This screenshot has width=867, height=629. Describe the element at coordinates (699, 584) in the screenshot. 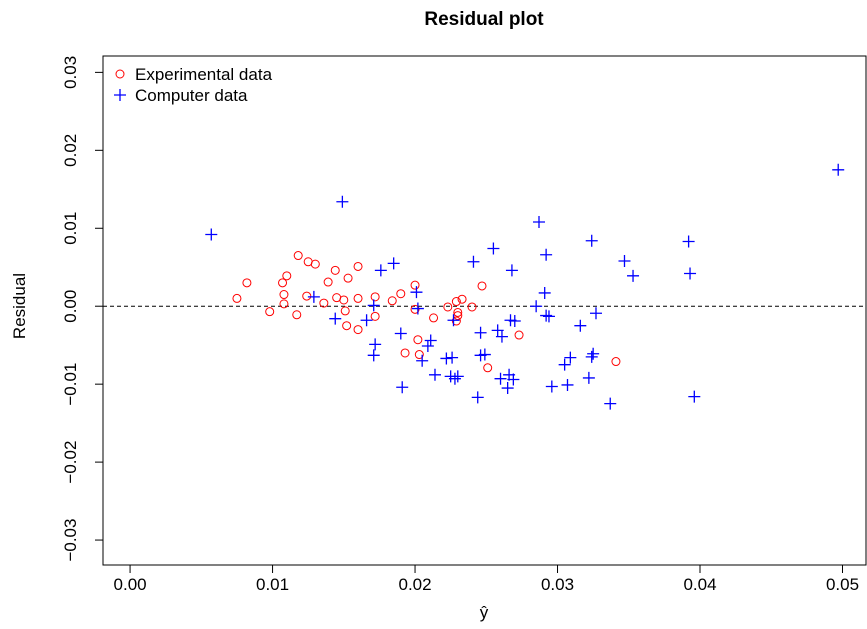

I see `x-tick-label: 0.04` at that location.